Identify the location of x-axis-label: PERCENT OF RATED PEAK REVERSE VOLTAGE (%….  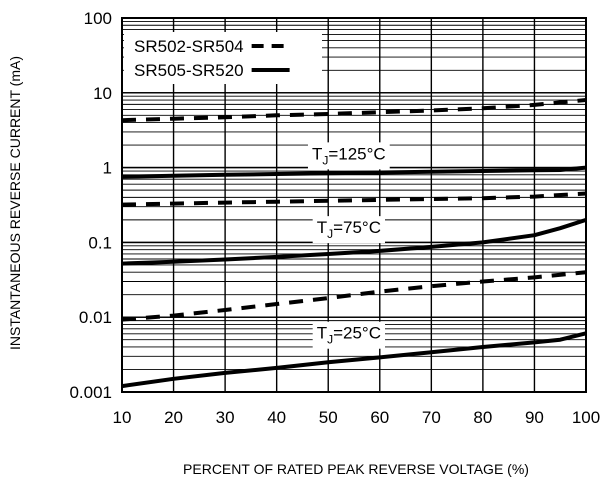
(356, 469).